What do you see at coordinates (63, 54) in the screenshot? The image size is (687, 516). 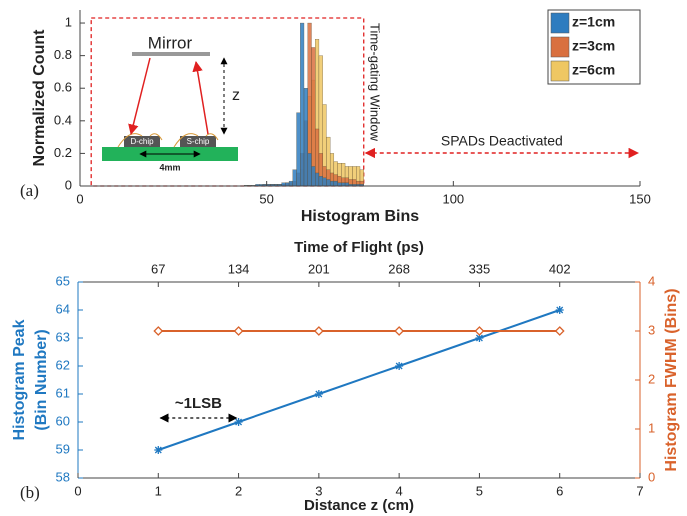 I see `y-tick-label: 0.8` at bounding box center [63, 54].